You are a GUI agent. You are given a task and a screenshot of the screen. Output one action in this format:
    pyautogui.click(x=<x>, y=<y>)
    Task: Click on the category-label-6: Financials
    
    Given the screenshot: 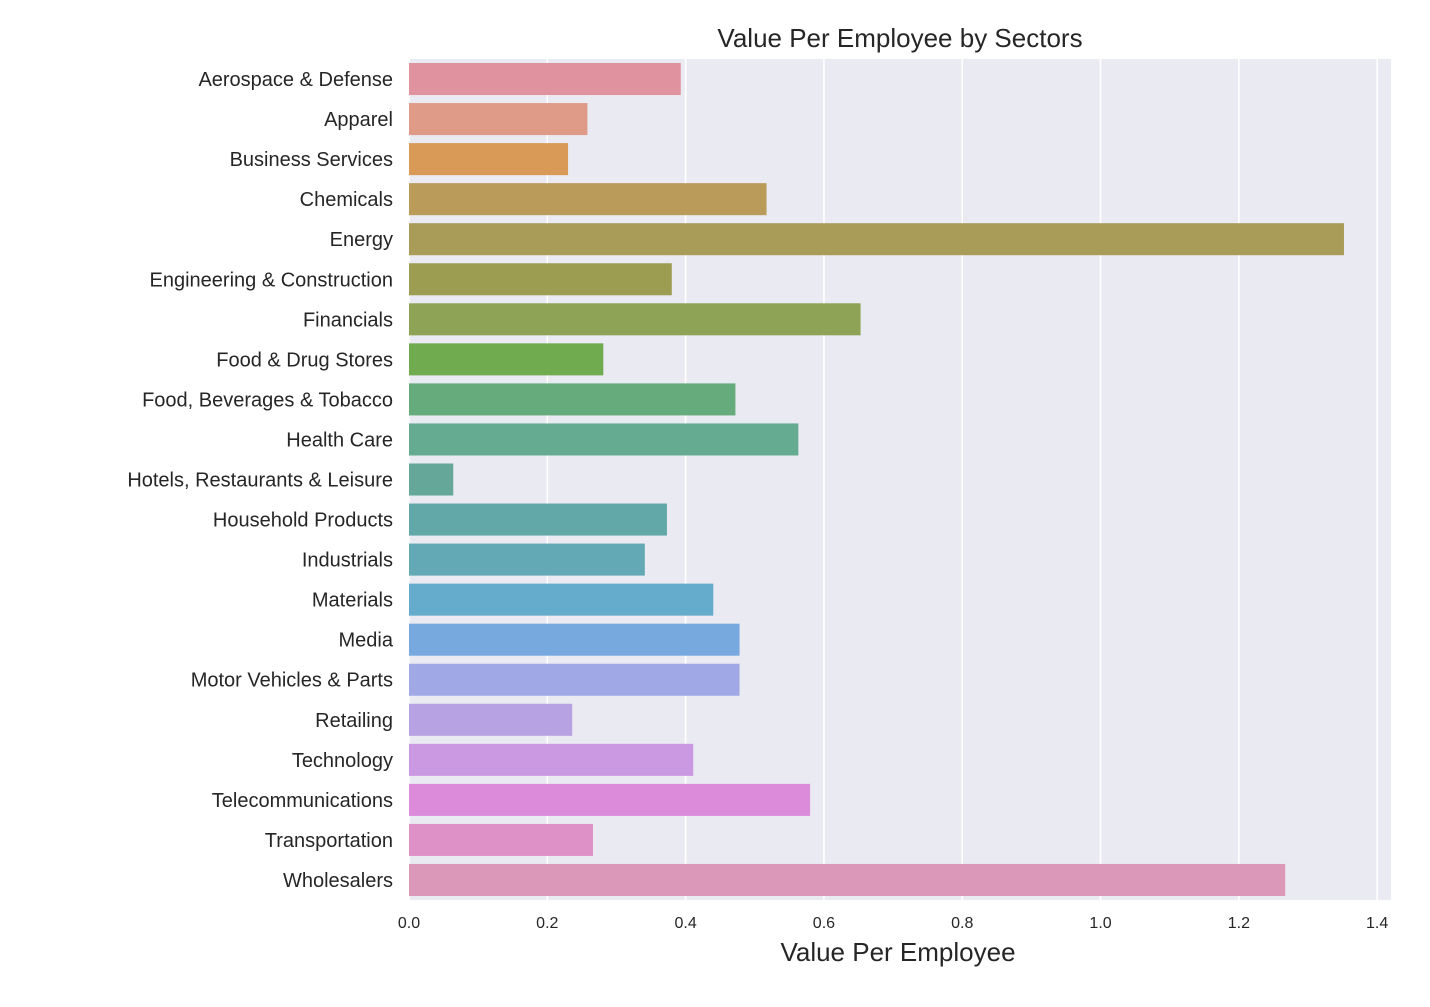 What is the action you would take?
    pyautogui.click(x=348, y=320)
    